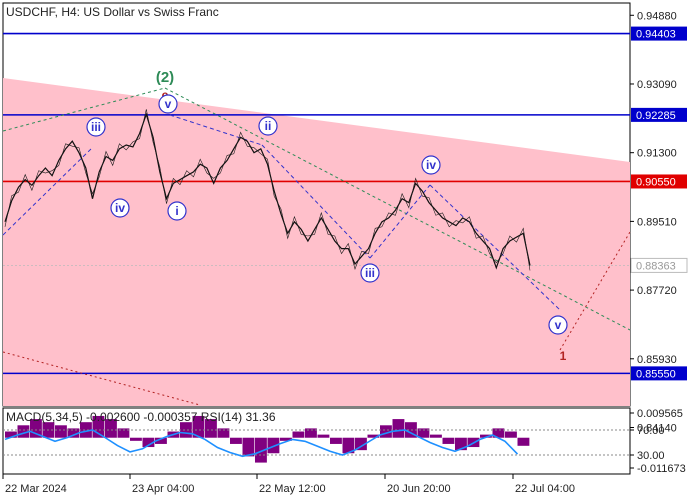  What do you see at coordinates (656, 35) in the screenshot?
I see `level-label: 0.94403` at bounding box center [656, 35].